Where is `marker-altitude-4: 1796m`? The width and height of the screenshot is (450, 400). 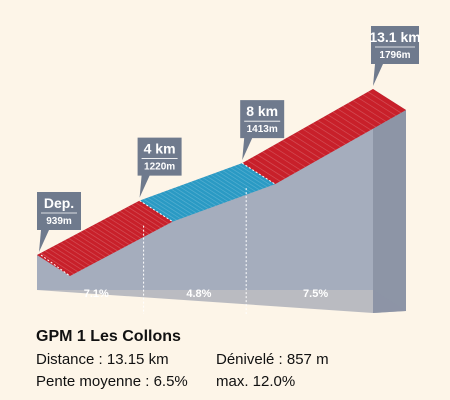 marker-altitude-4: 1796m is located at coordinates (394, 55).